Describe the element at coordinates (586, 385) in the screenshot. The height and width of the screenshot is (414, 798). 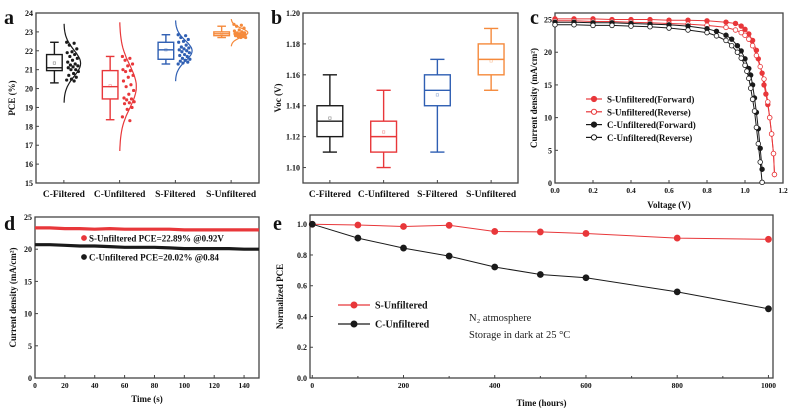
I see `x-tick-label: 600` at that location.